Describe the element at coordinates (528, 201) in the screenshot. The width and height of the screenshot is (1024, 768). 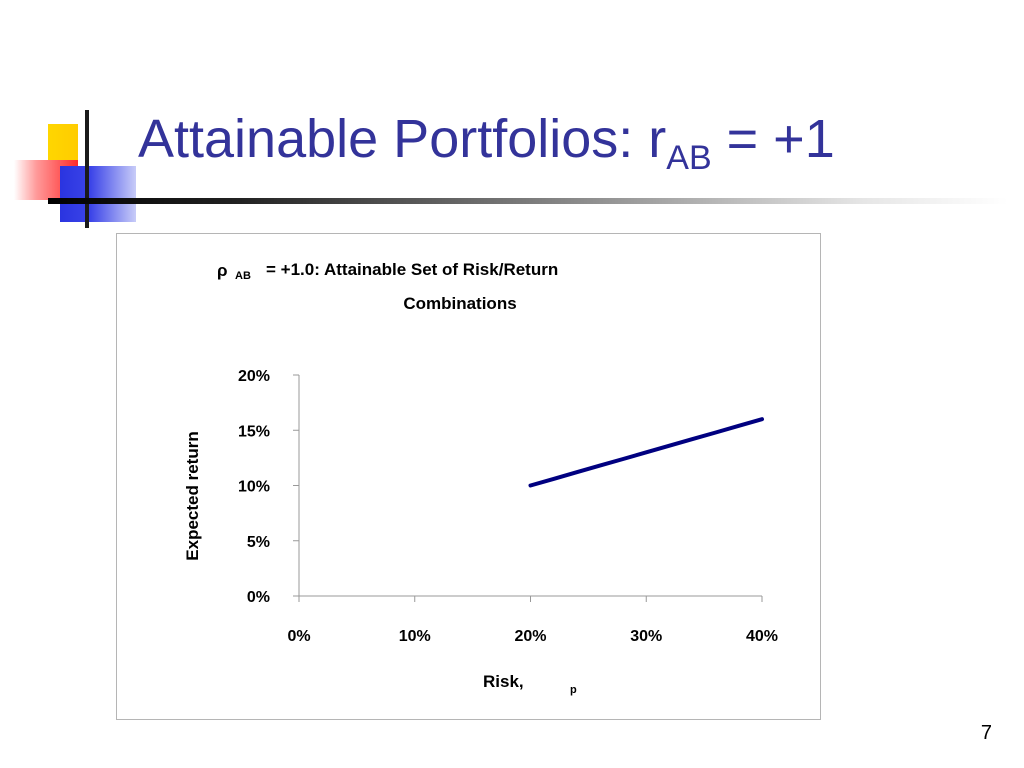
I see `title-underline` at that location.